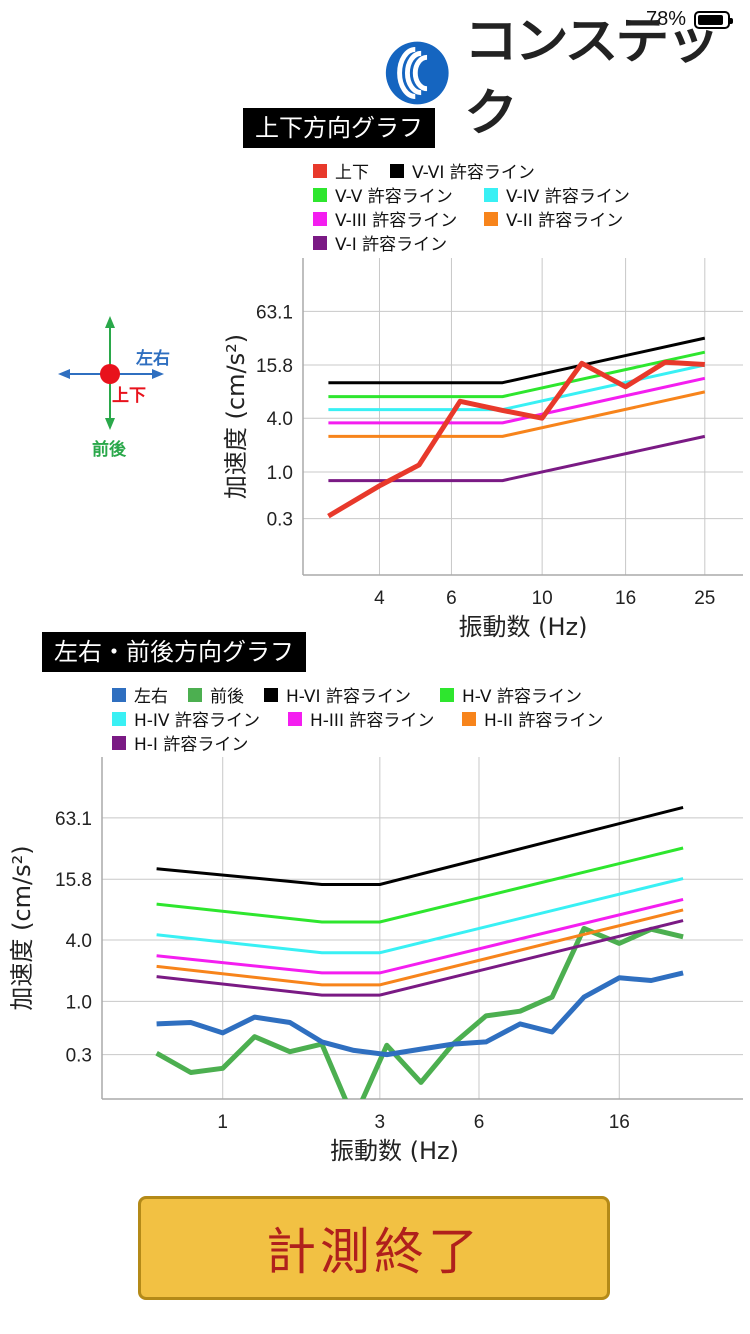 This screenshot has height=1334, width=750. I want to click on legend-label: V-II 許容ライン, so click(565, 221).